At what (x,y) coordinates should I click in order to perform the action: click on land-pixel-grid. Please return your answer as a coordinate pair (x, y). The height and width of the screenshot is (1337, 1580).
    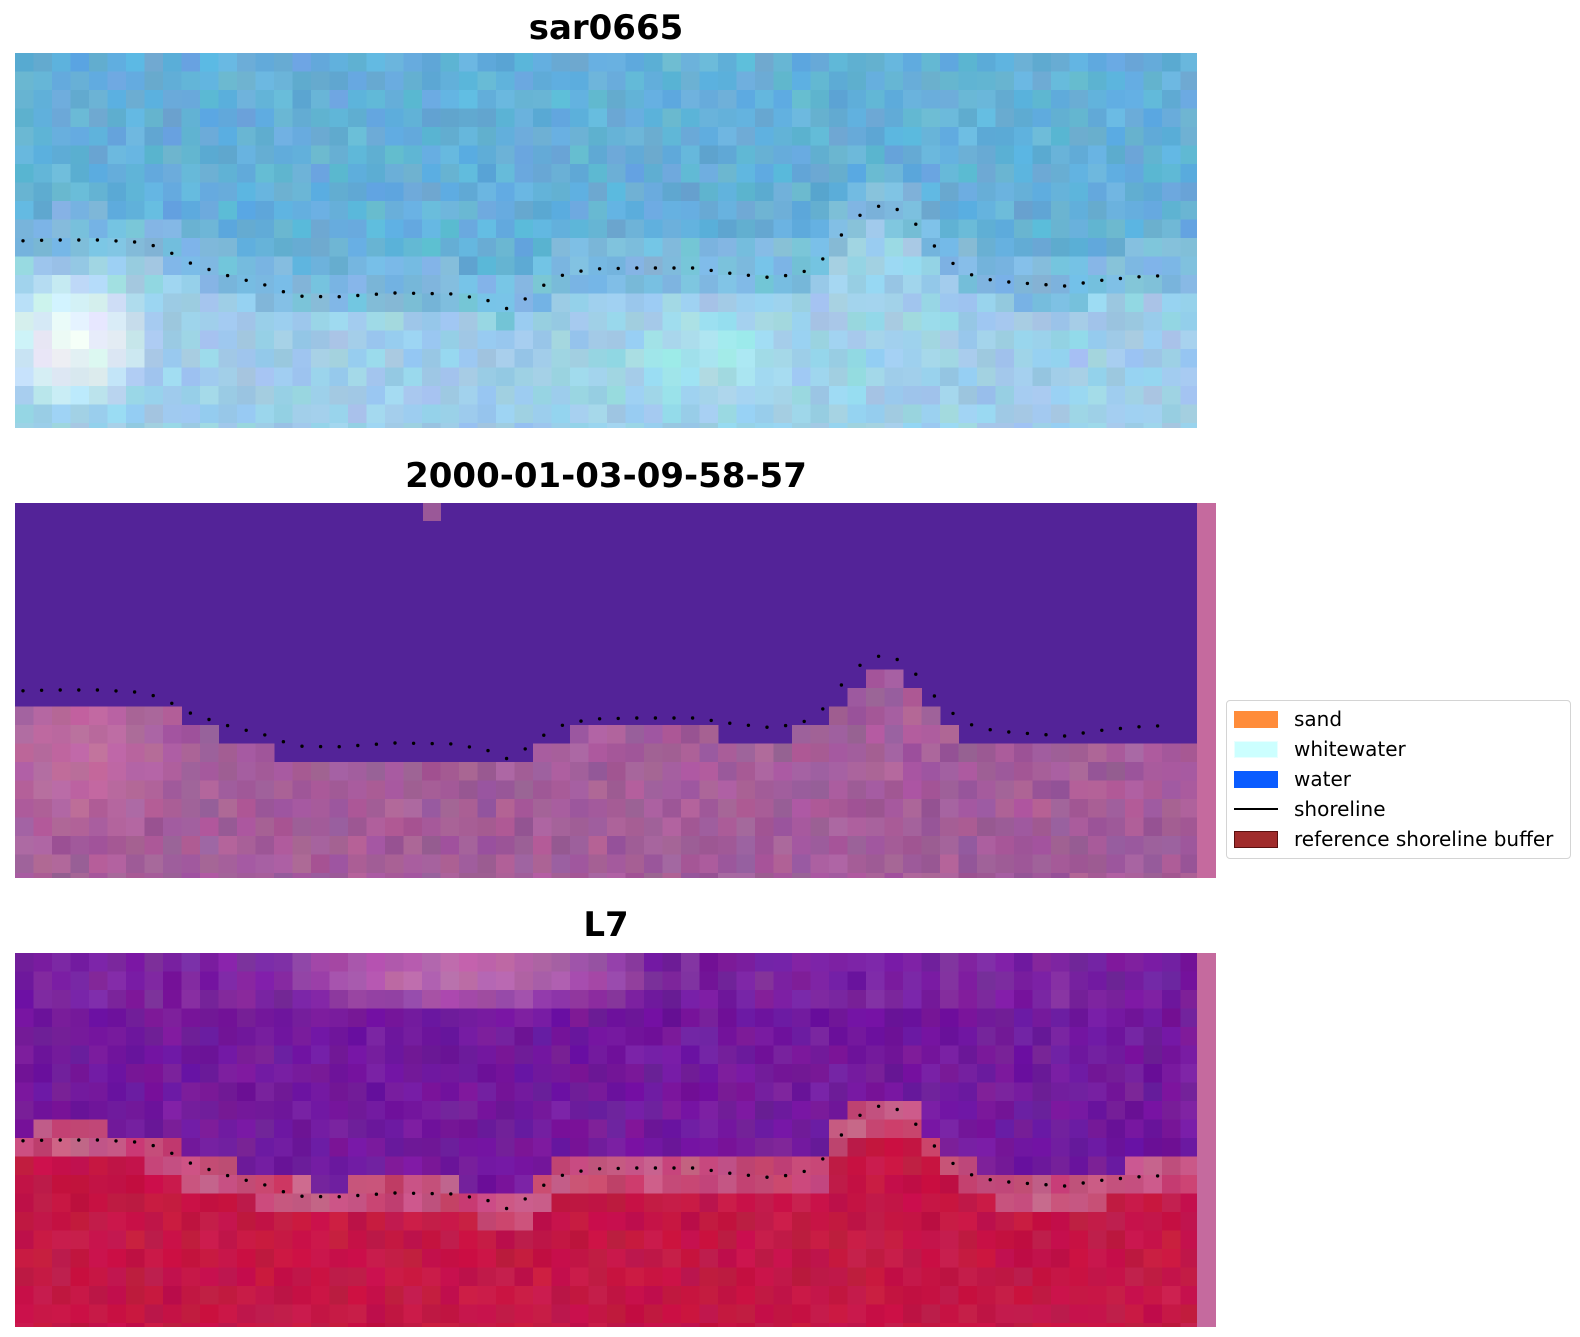
    Looking at the image, I should click on (607, 773).